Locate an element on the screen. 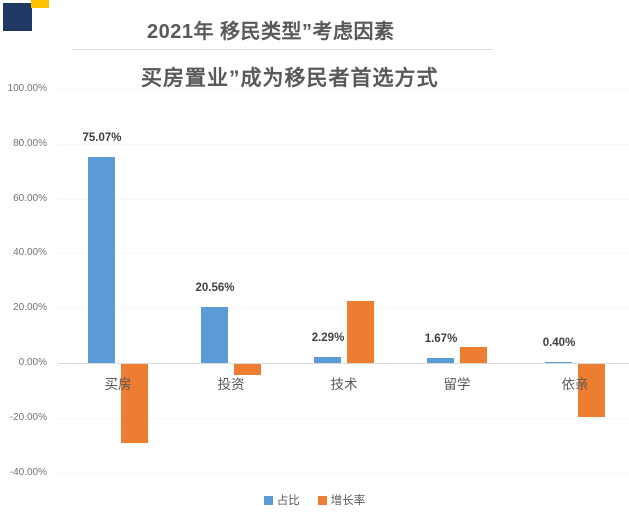  legend-item-1: 增长率 is located at coordinates (341, 500).